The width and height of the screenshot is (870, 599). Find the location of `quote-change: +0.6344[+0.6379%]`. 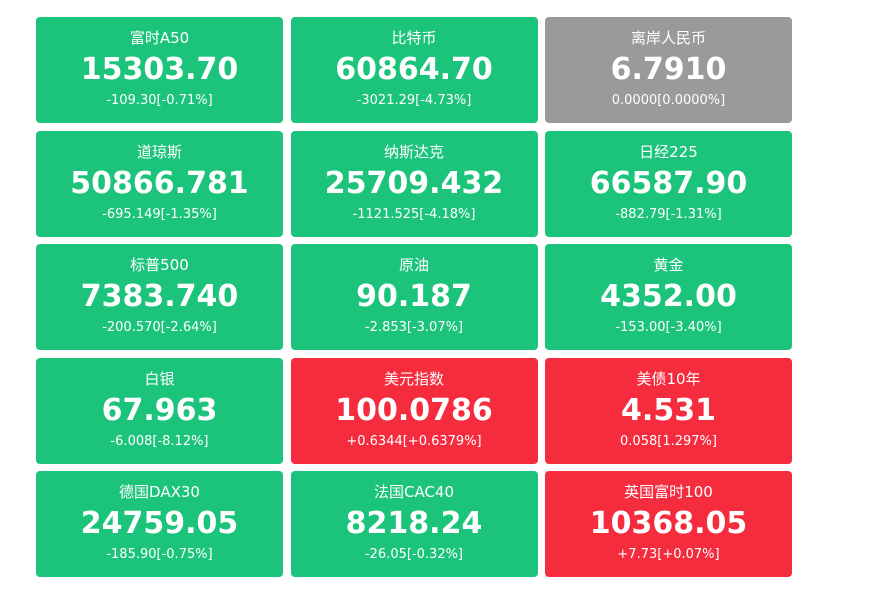

quote-change: +0.6344[+0.6379%] is located at coordinates (414, 441).